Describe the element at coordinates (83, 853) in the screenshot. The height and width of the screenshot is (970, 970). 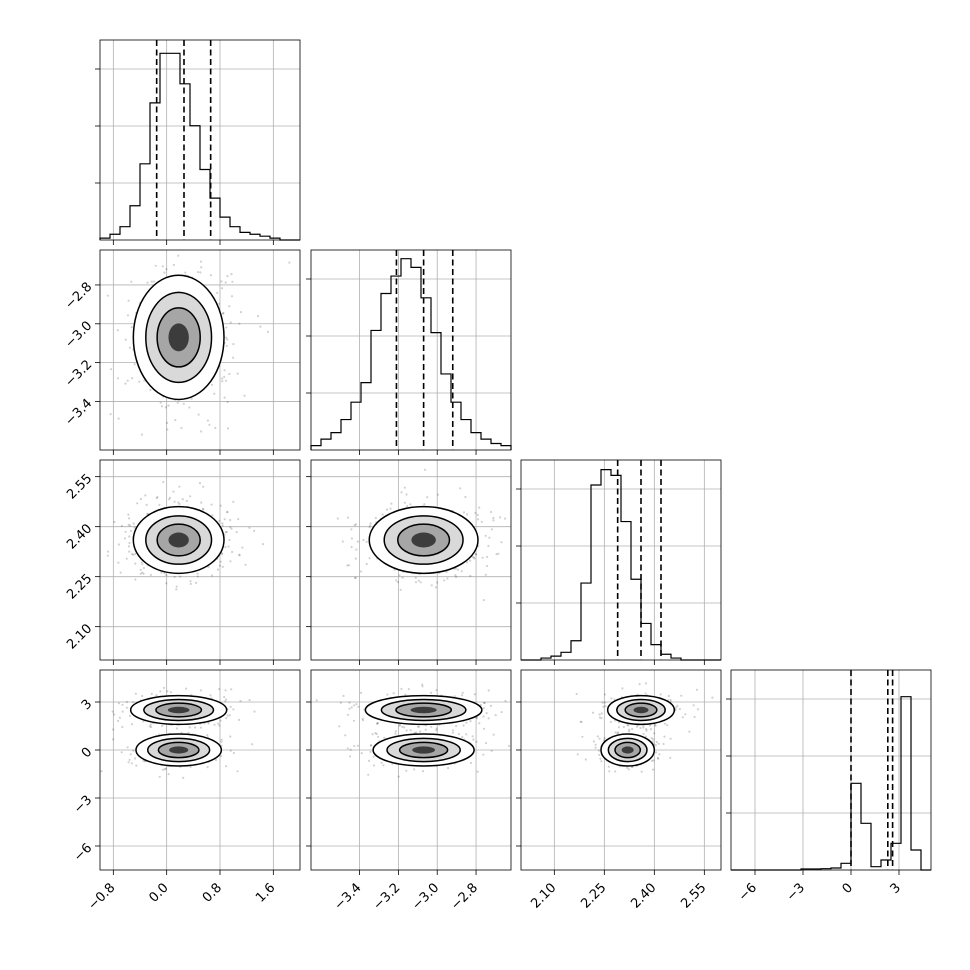
I see `y-tick-label: −6` at that location.